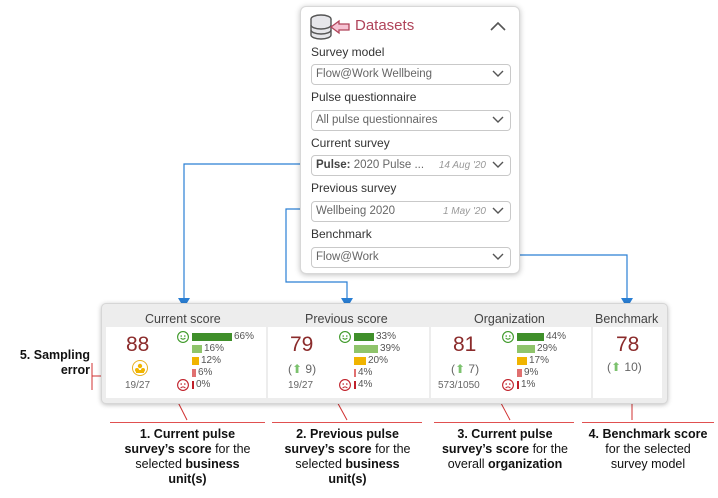  Describe the element at coordinates (485, 449) in the screenshot. I see `annotation-3-line2a: survey’s score` at that location.